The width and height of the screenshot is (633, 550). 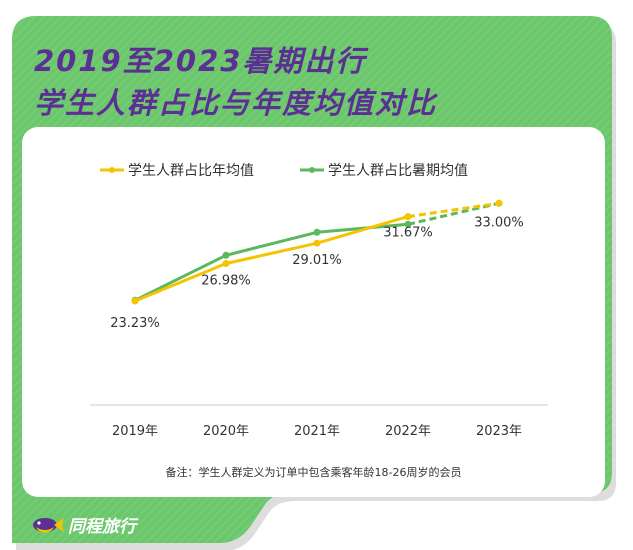 What do you see at coordinates (236, 103) in the screenshot?
I see `title-line-2: 学生人群占比与年度均值对比` at bounding box center [236, 103].